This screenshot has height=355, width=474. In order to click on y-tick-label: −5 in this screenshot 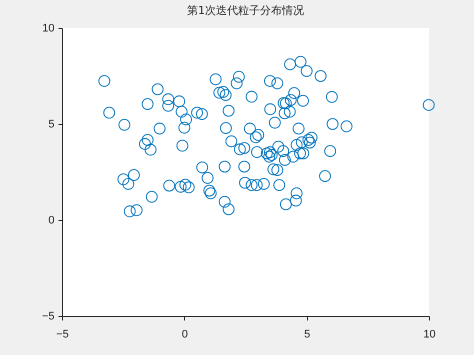, I will do `click(48, 316)`.